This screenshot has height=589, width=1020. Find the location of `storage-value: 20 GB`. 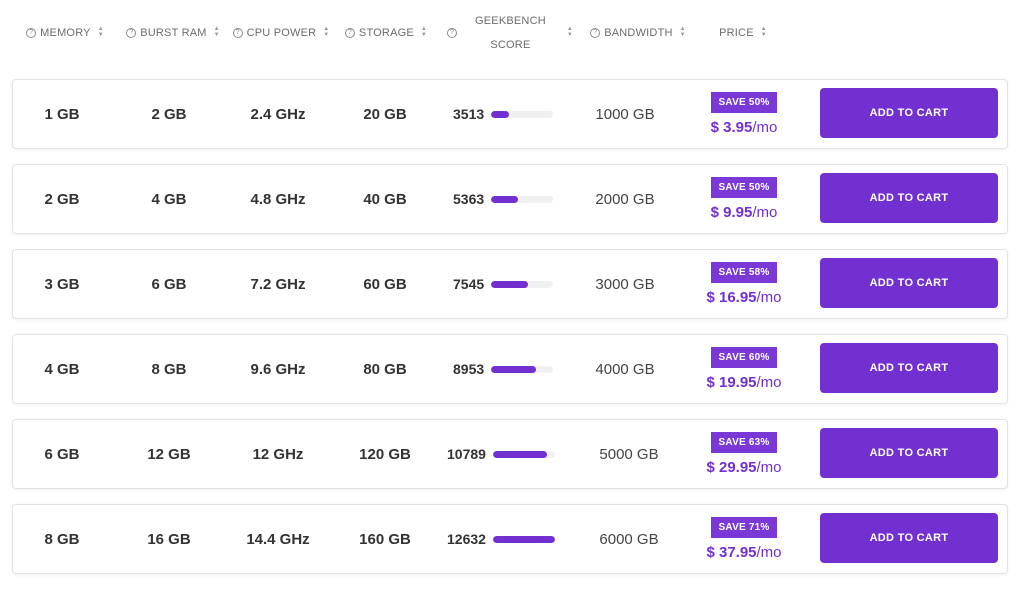

storage-value: 20 GB is located at coordinates (385, 114).